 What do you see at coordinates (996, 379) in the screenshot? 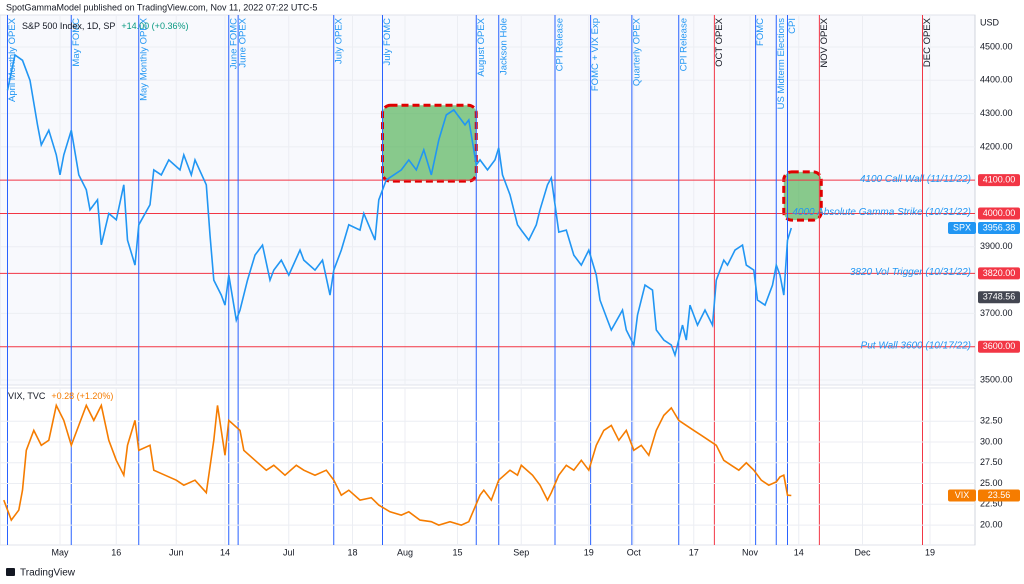
I see `y-tick-label: 3500.00` at bounding box center [996, 379].